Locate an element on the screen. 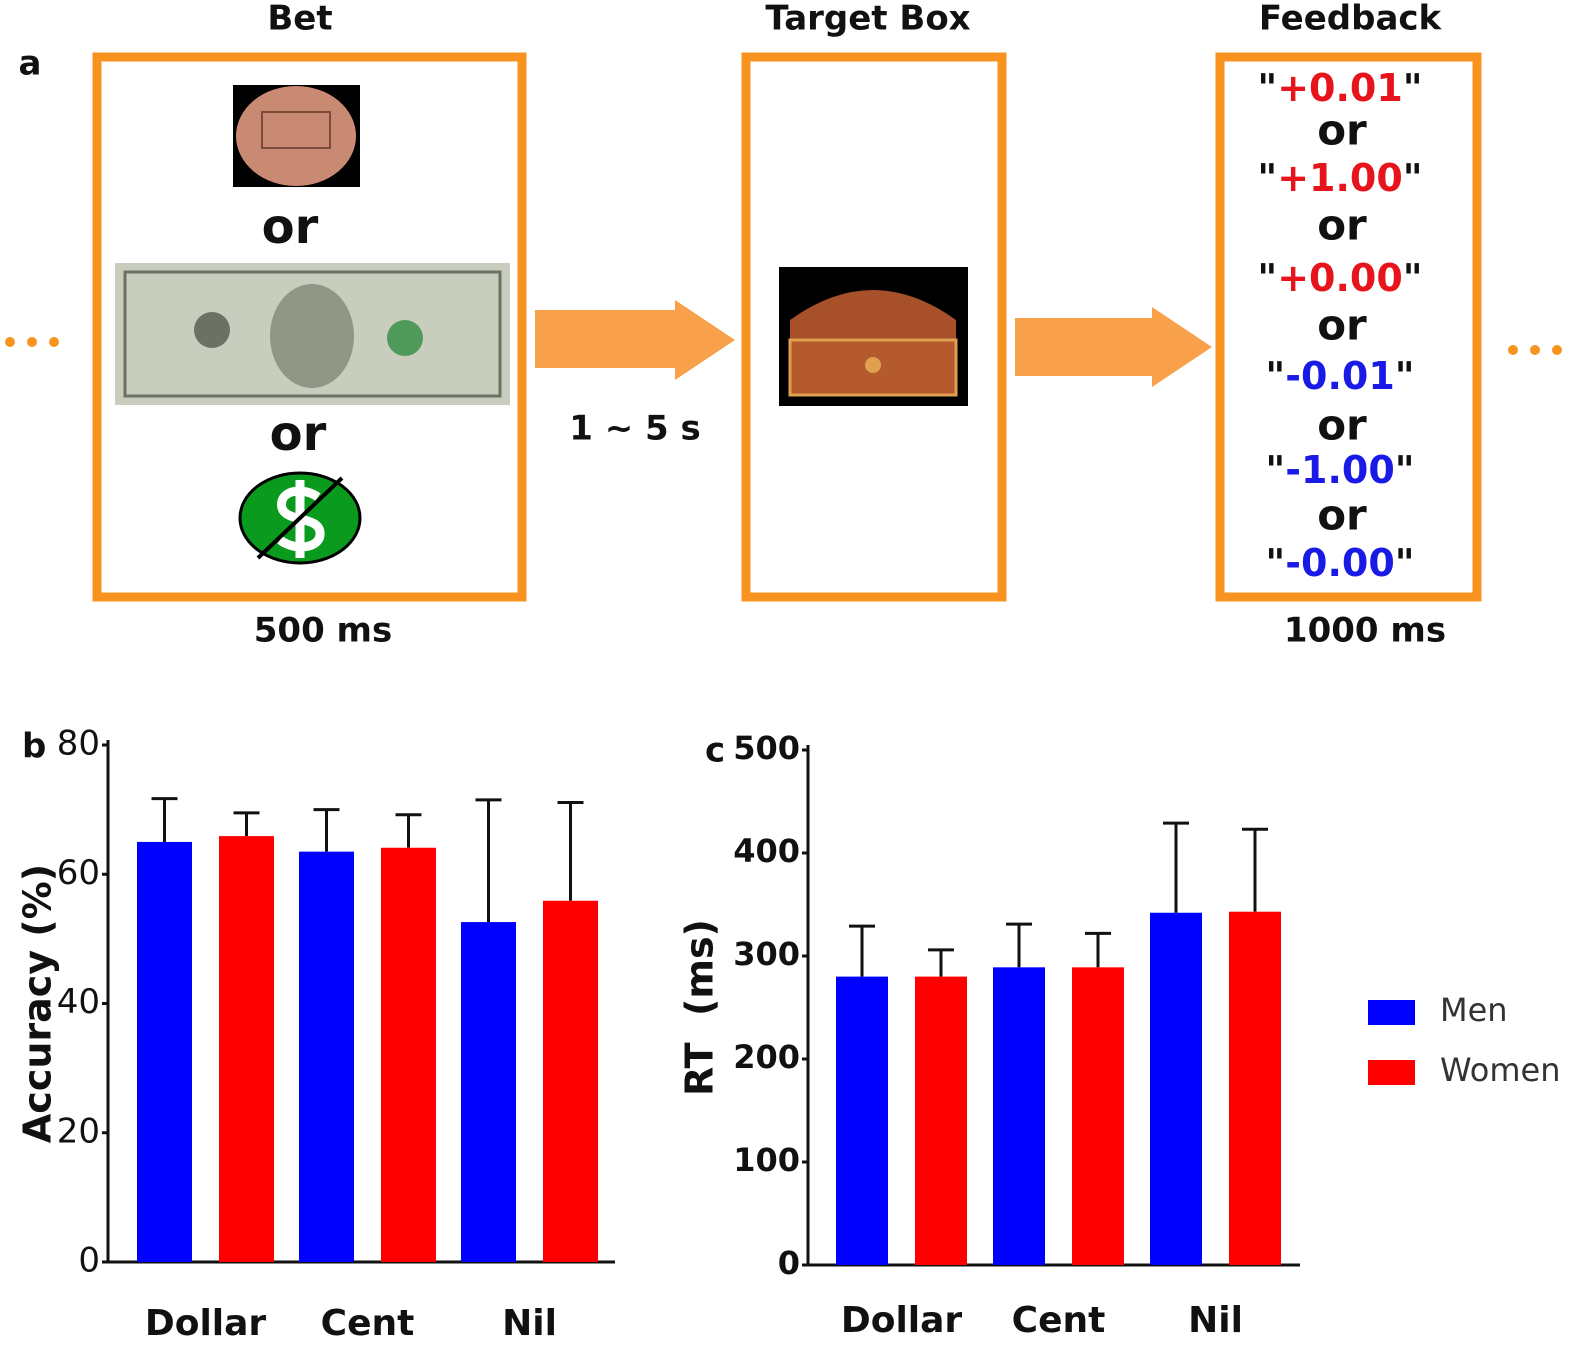 Image resolution: width=1593 pixels, height=1364 pixels. y-tick-label: 200 is located at coordinates (766, 1057).